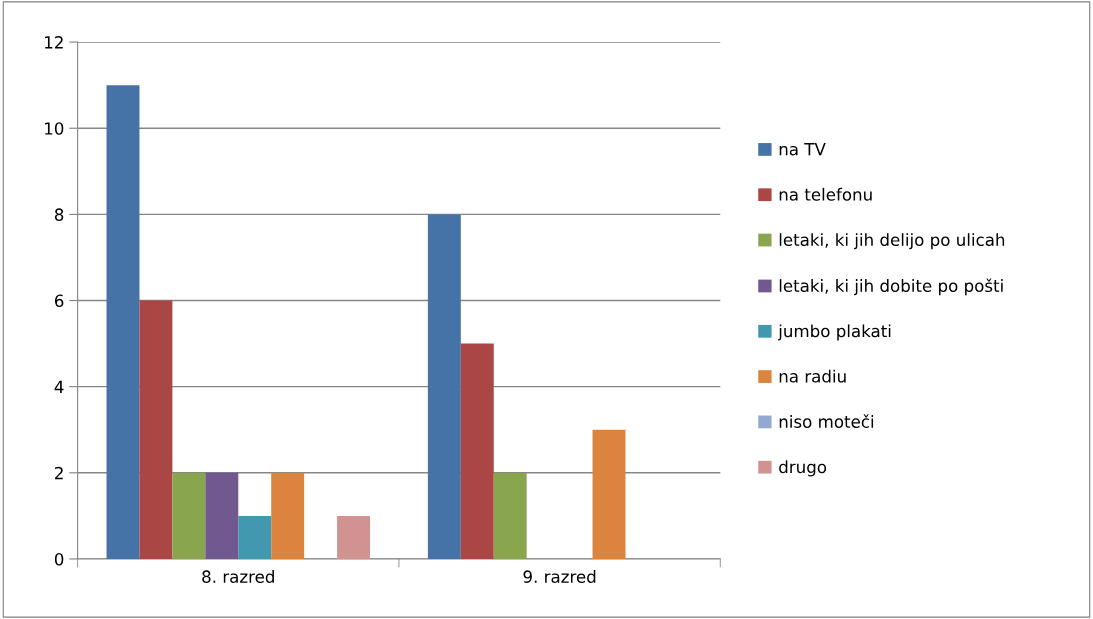  What do you see at coordinates (826, 421) in the screenshot?
I see `legend-label: niso moteči` at bounding box center [826, 421].